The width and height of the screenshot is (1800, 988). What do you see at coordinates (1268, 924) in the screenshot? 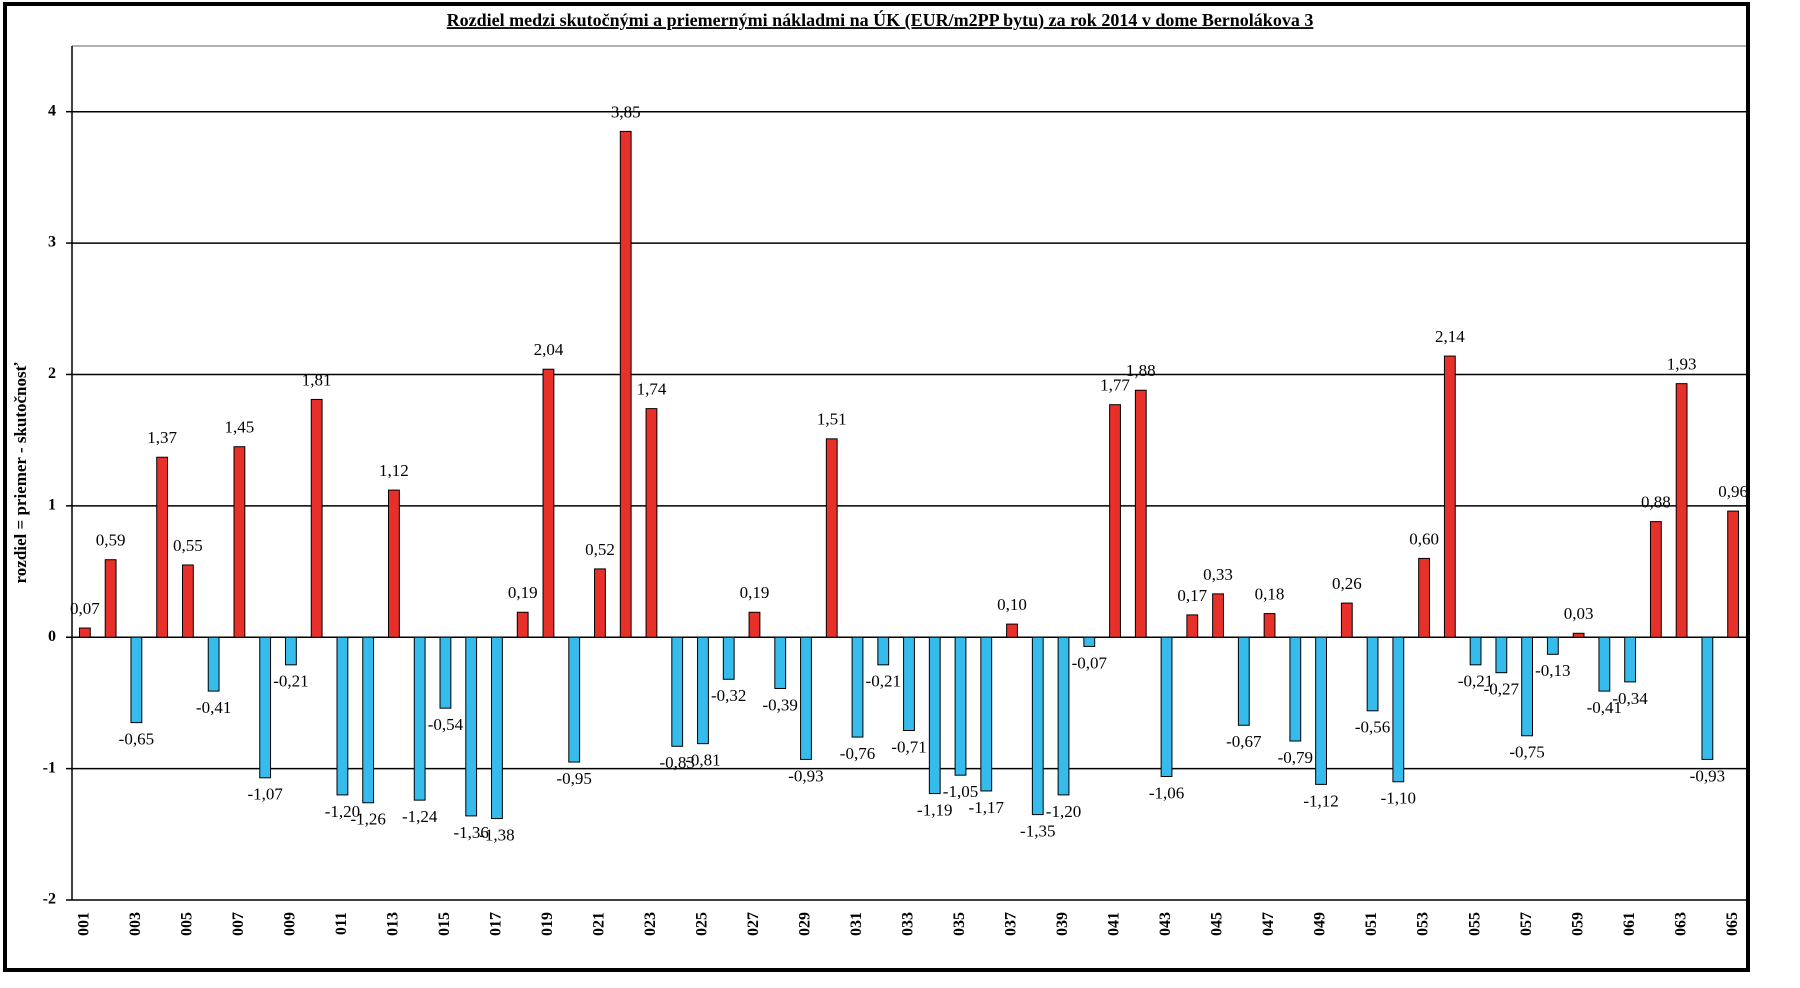
I see `x-tick-label: 047` at bounding box center [1268, 924].